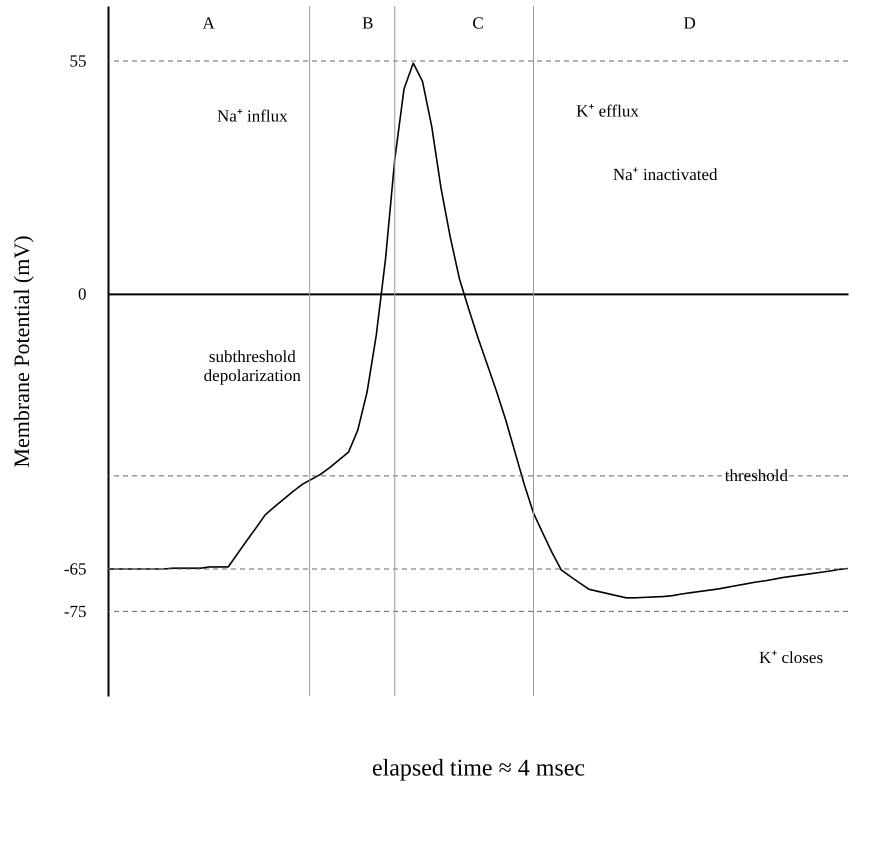  Describe the element at coordinates (253, 366) in the screenshot. I see `annotation: subthreshold depolarization` at that location.